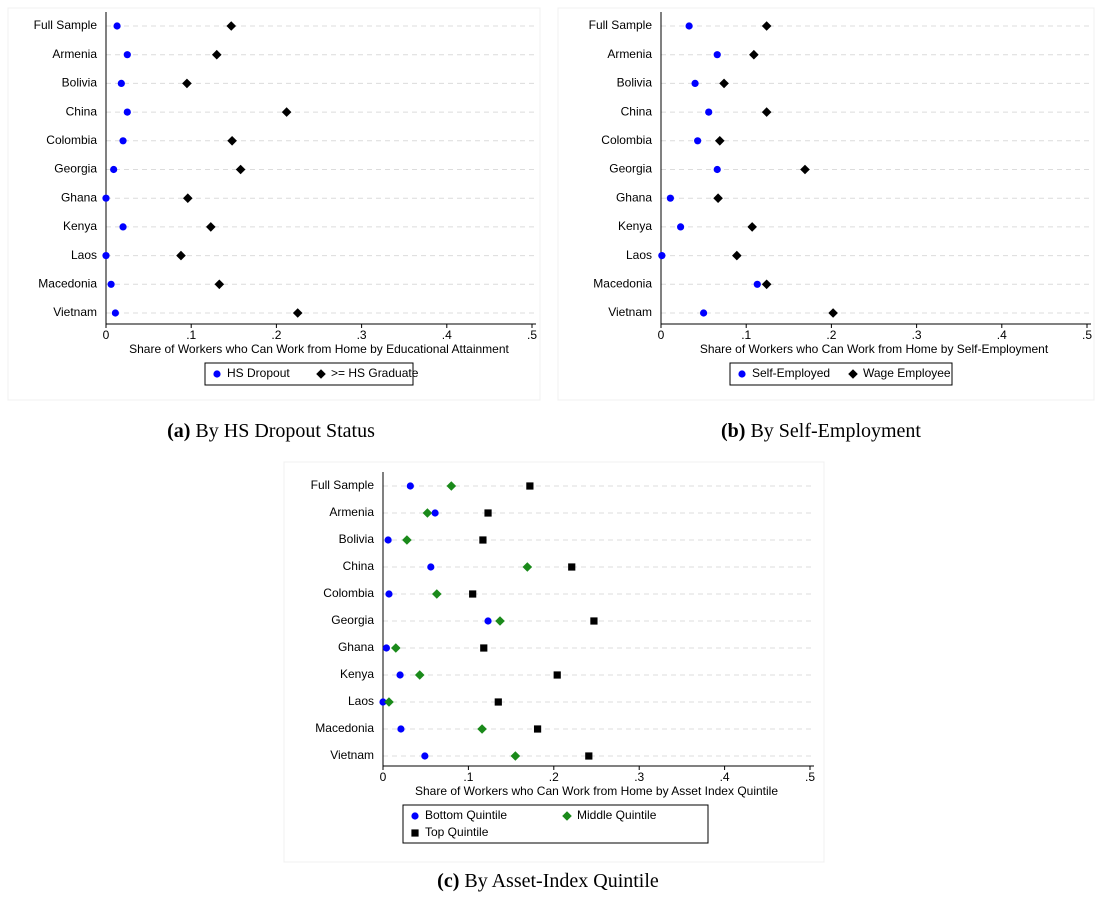 This screenshot has width=1096, height=907. I want to click on caption-label: (b), so click(733, 431).